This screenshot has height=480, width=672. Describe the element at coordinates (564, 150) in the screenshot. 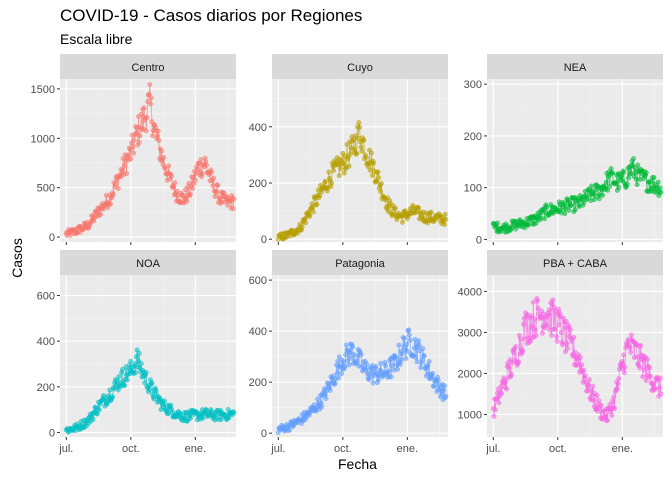

I see `facet-panel-nea: NEA 0 100 200 300` at that location.